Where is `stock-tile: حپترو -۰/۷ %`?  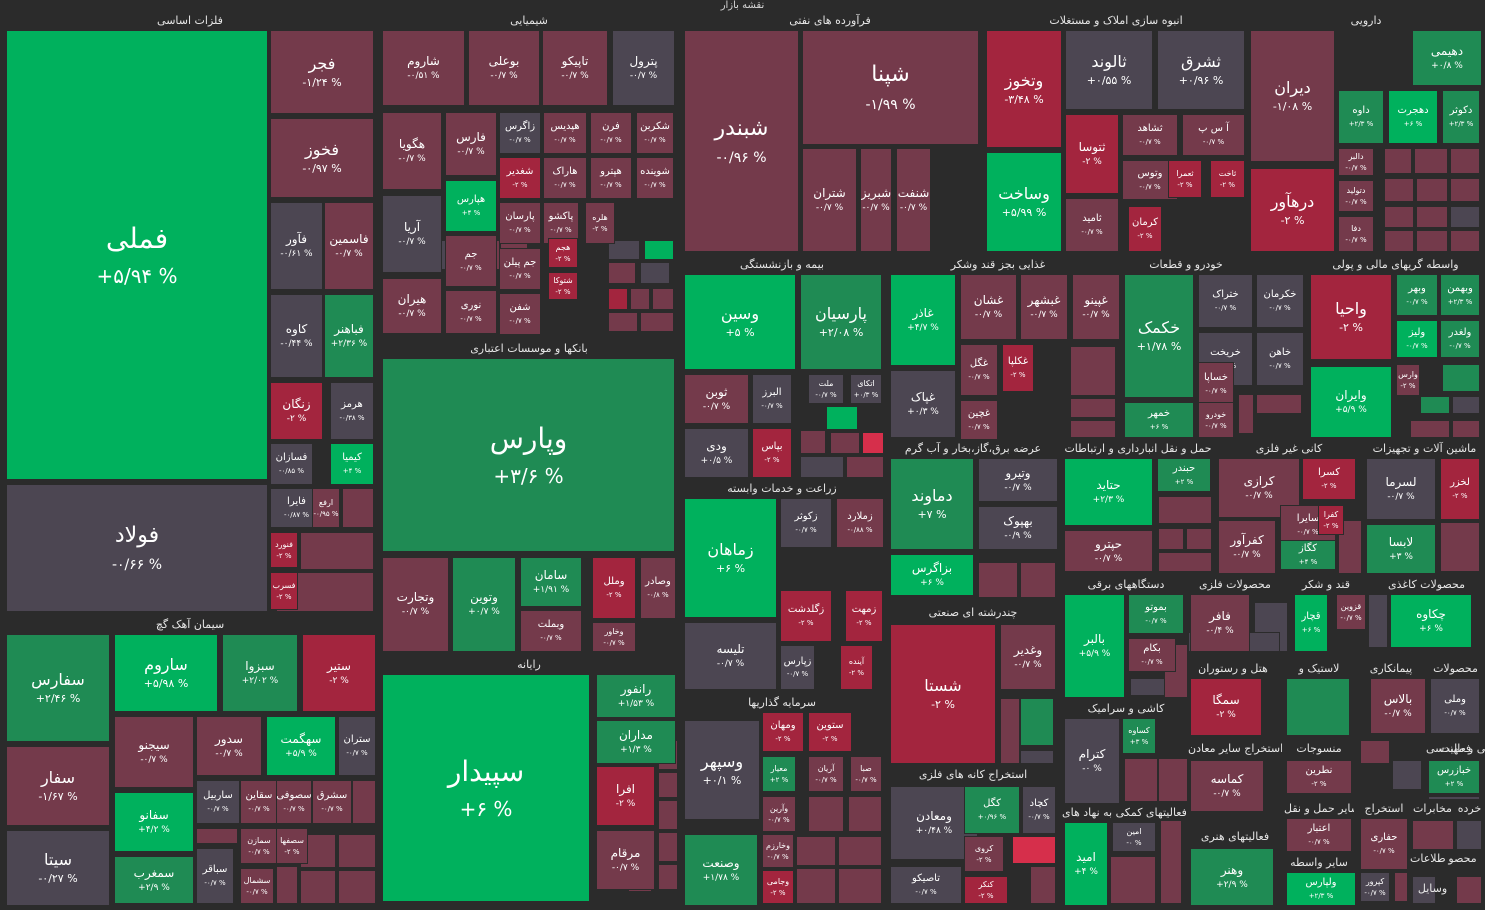
stock-tile: حپترو -۰/۷ % is located at coordinates (1108, 551).